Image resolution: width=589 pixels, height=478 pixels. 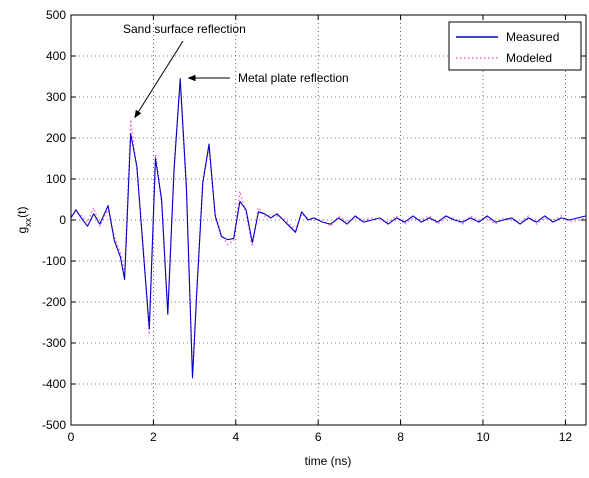 What do you see at coordinates (328, 461) in the screenshot?
I see `x-axis-label: time (ns)` at bounding box center [328, 461].